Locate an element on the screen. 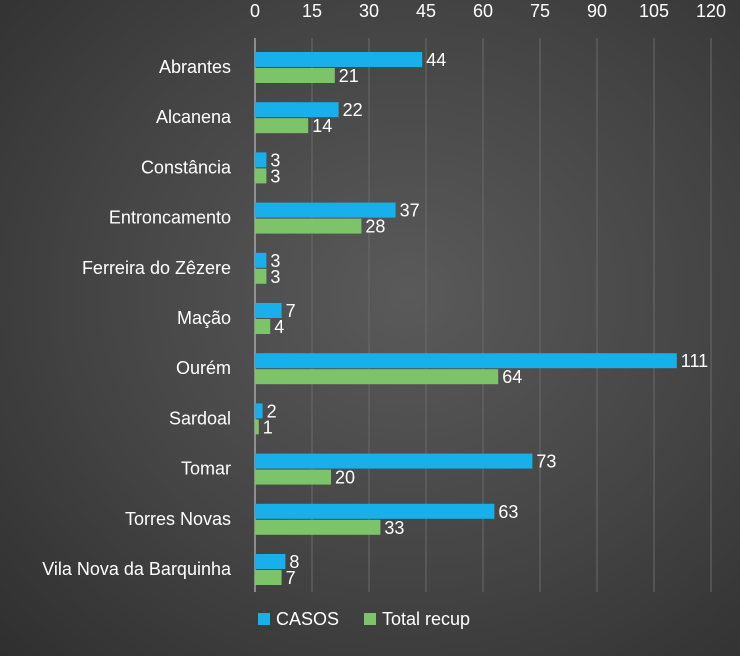  data-label: 8 is located at coordinates (294, 562).